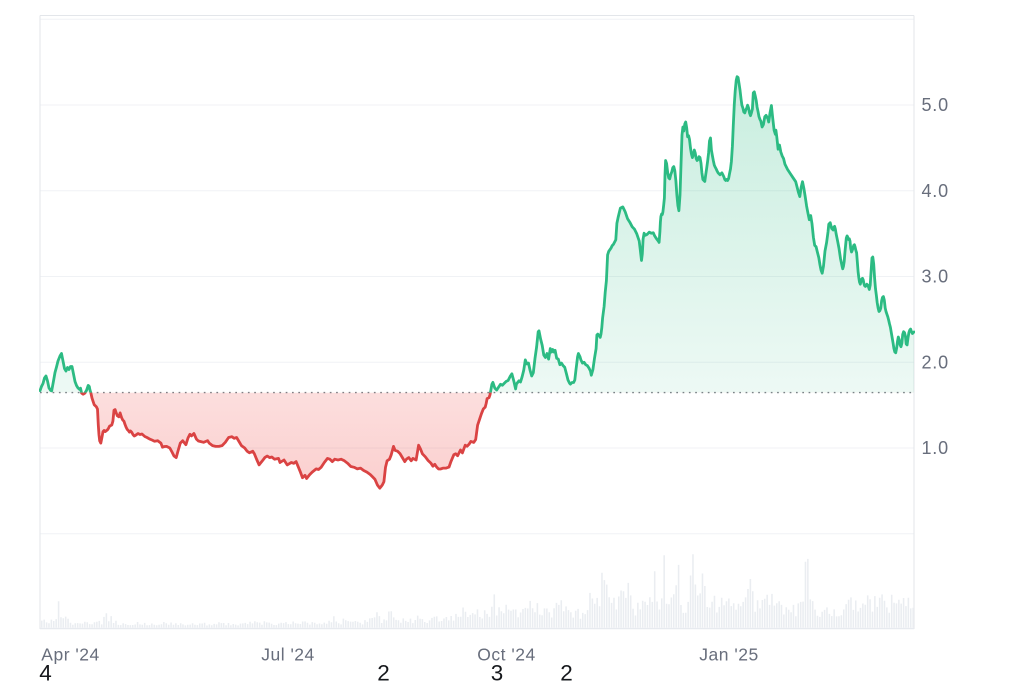 Image resolution: width=1024 pixels, height=683 pixels. Describe the element at coordinates (728, 655) in the screenshot. I see `svg-text: Jan '25` at that location.